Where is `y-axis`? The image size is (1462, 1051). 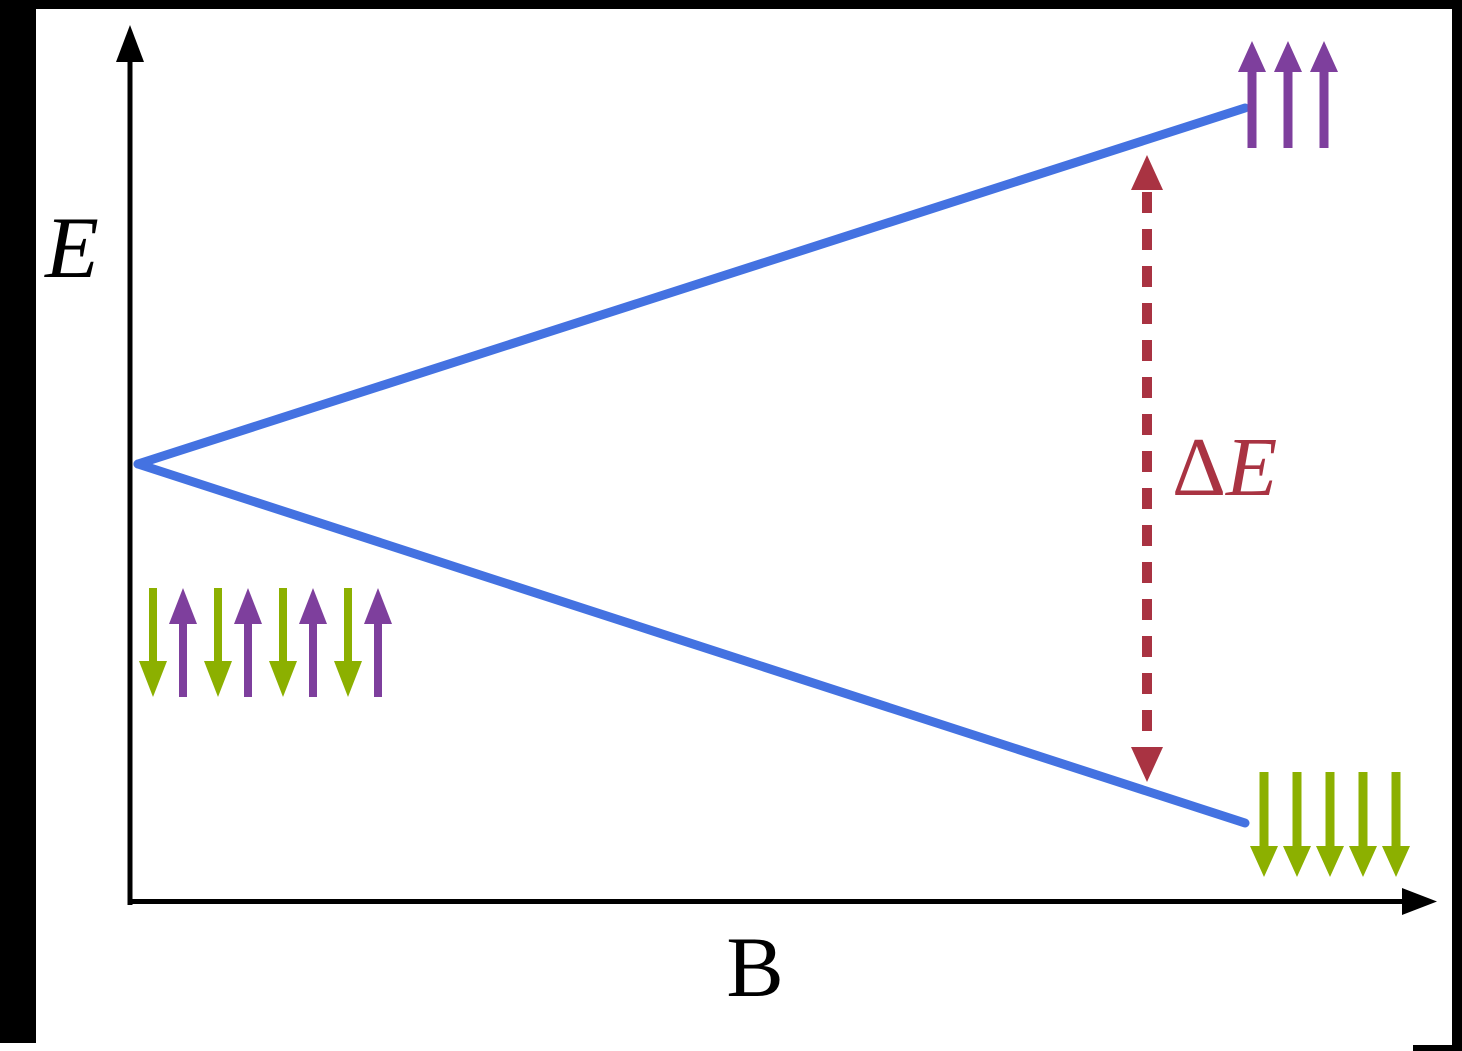
y-axis is located at coordinates (130, 465).